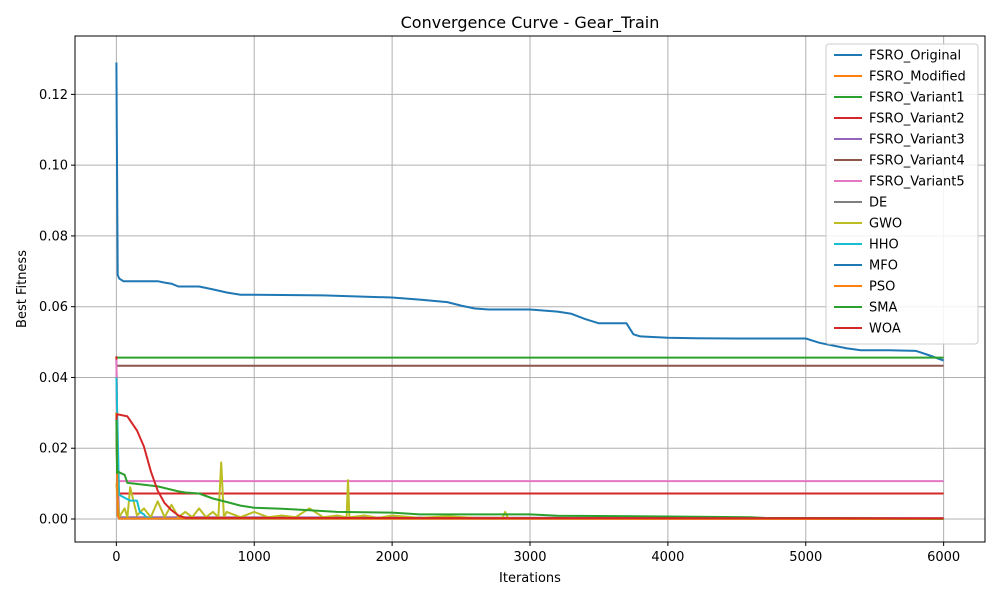 This screenshot has width=1000, height=600. I want to click on legend-label: FSRO_Variant2, so click(917, 119).